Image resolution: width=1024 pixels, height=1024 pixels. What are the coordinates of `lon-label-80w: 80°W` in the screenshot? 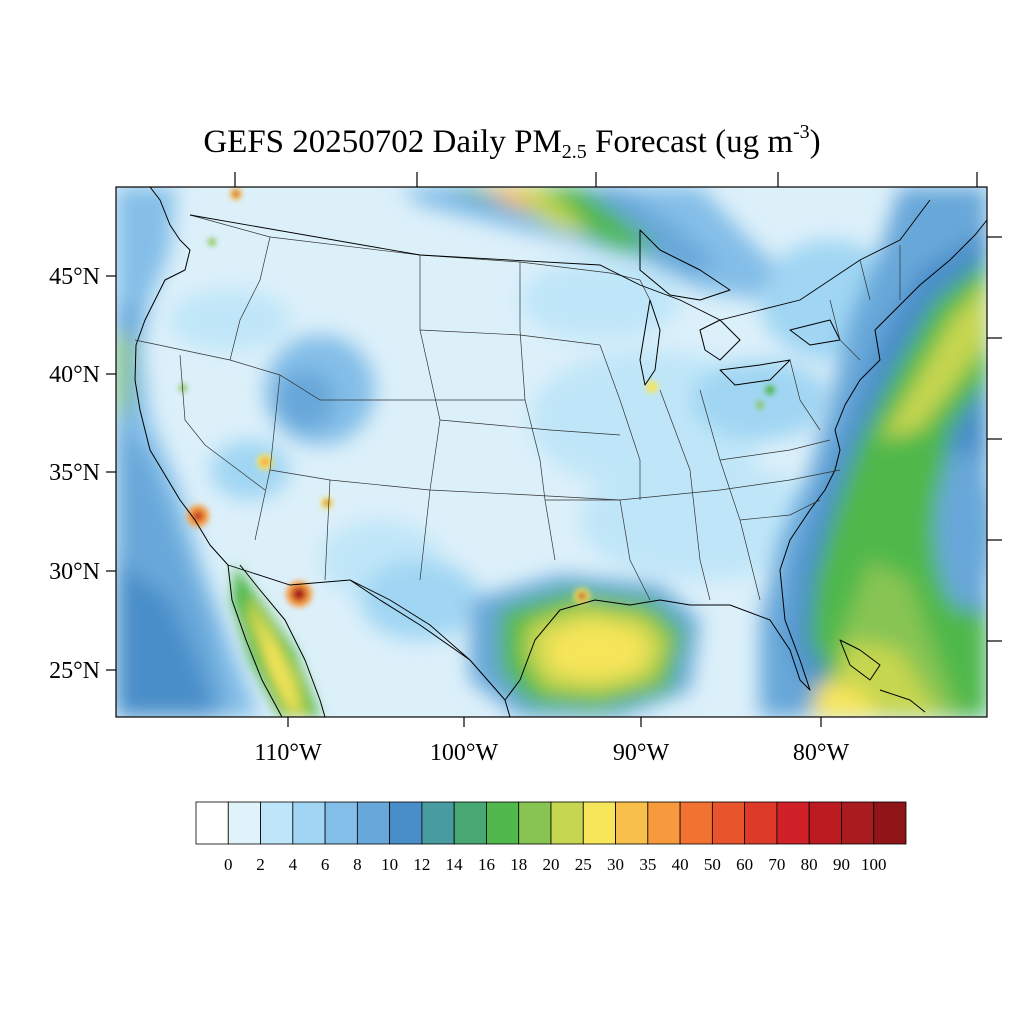 It's located at (821, 753).